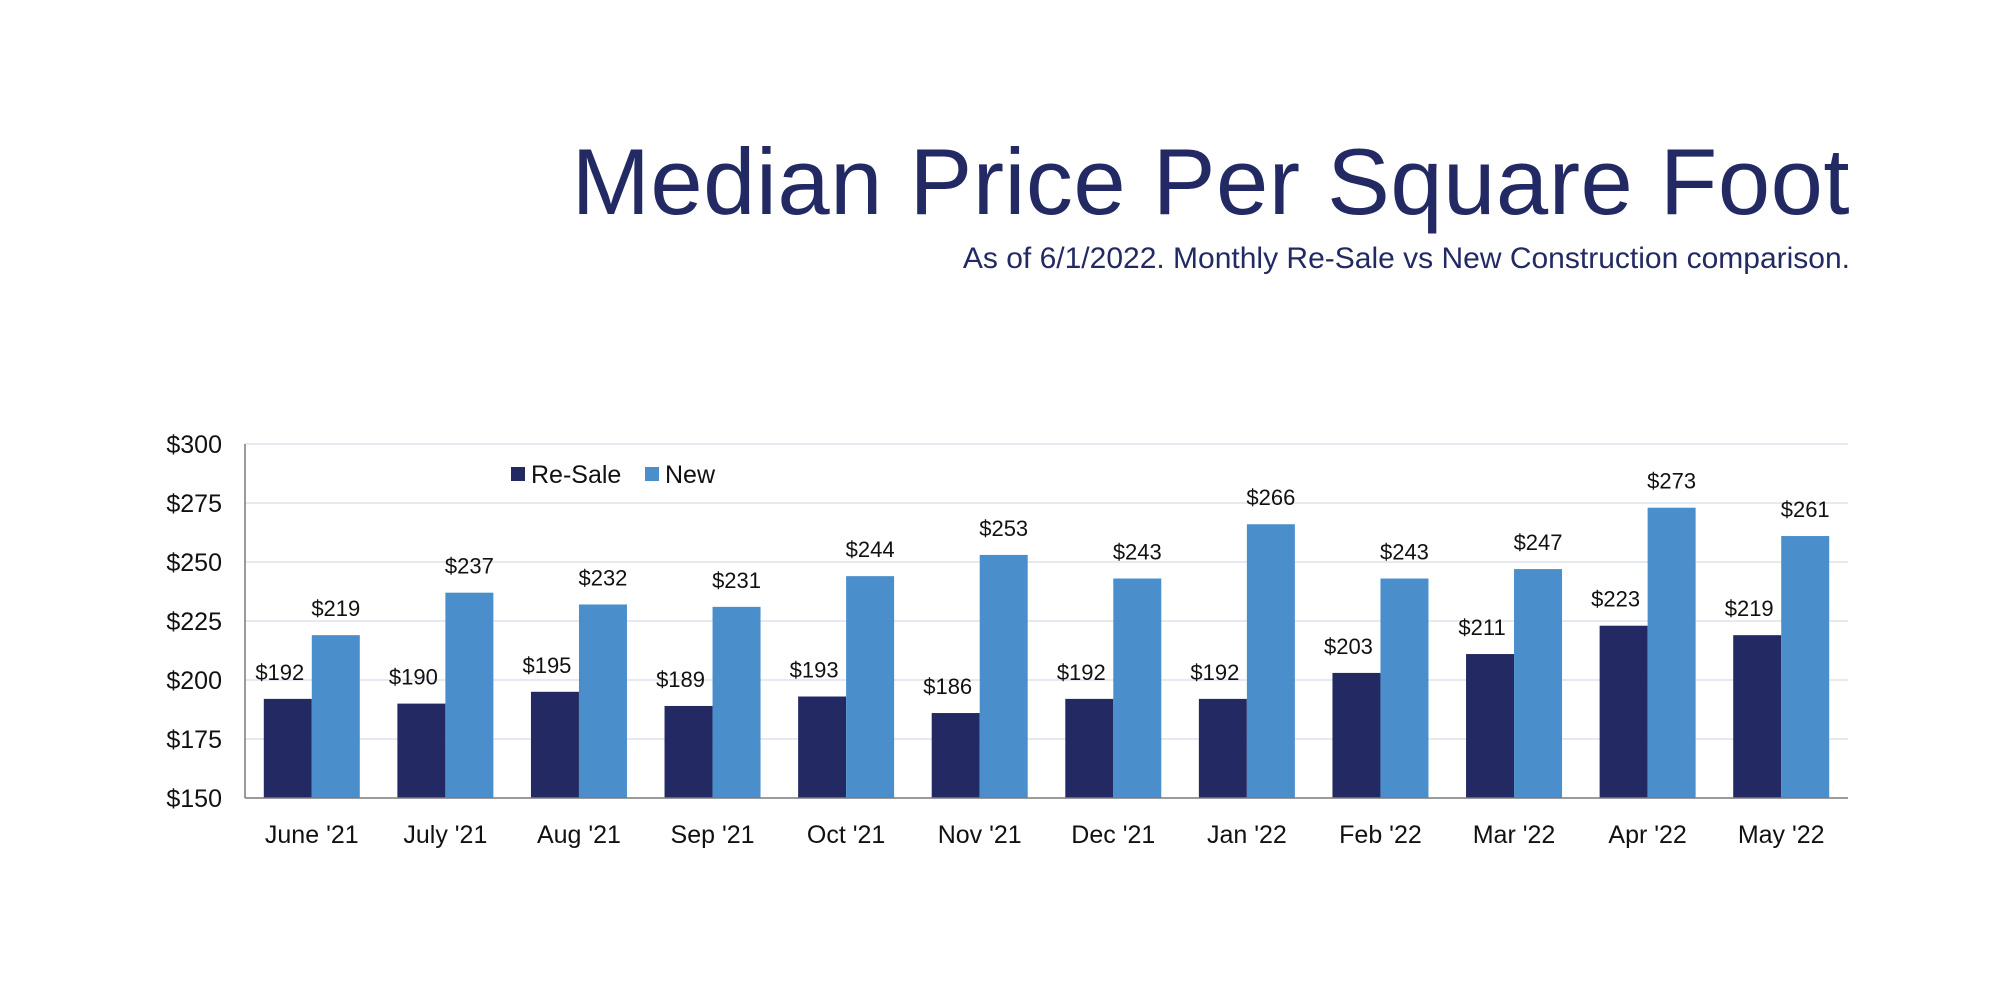  Describe the element at coordinates (518, 474) in the screenshot. I see `legend-swatch-resale` at that location.